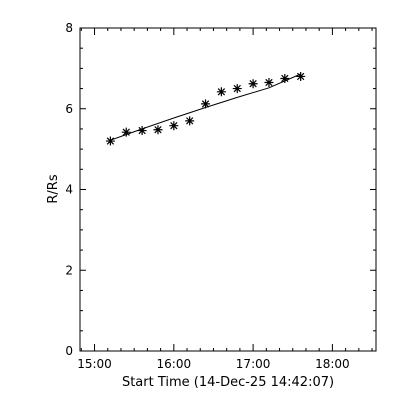  I want to click on data-points, so click(205, 108).